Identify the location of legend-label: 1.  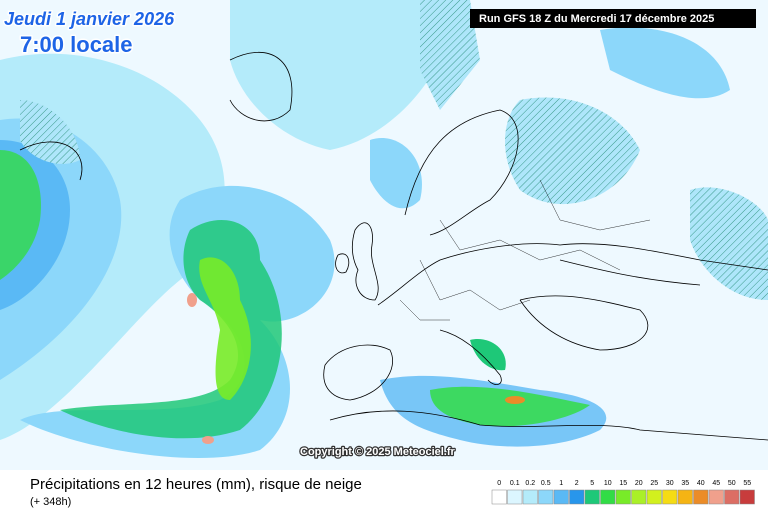
(561, 483).